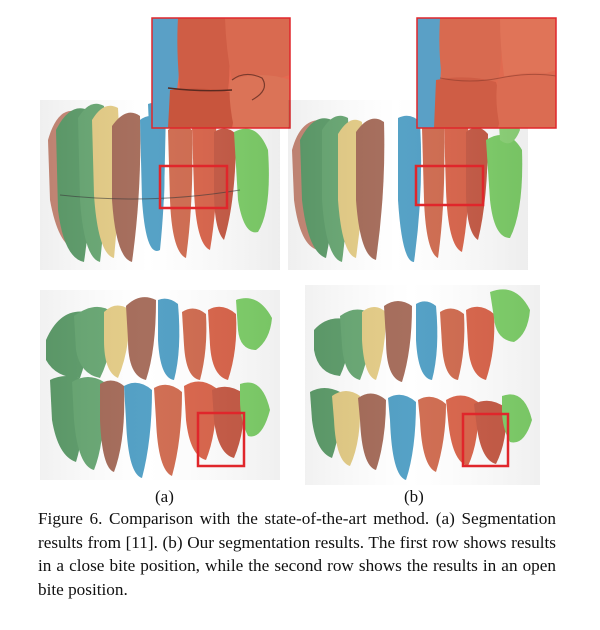 The image size is (600, 630). I want to click on panel-a-open-bite, so click(160, 385).